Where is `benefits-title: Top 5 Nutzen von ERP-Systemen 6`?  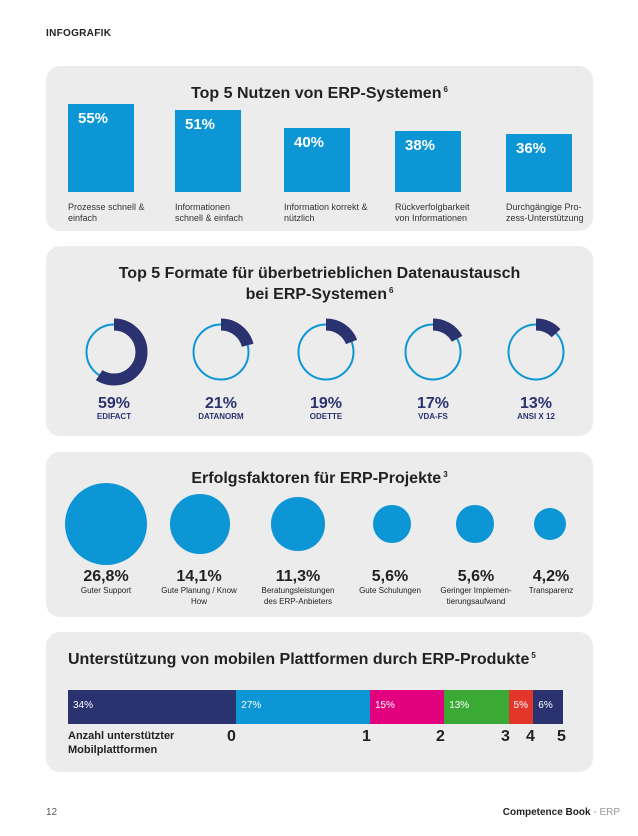 benefits-title: Top 5 Nutzen von ERP-Systemen 6 is located at coordinates (319, 93).